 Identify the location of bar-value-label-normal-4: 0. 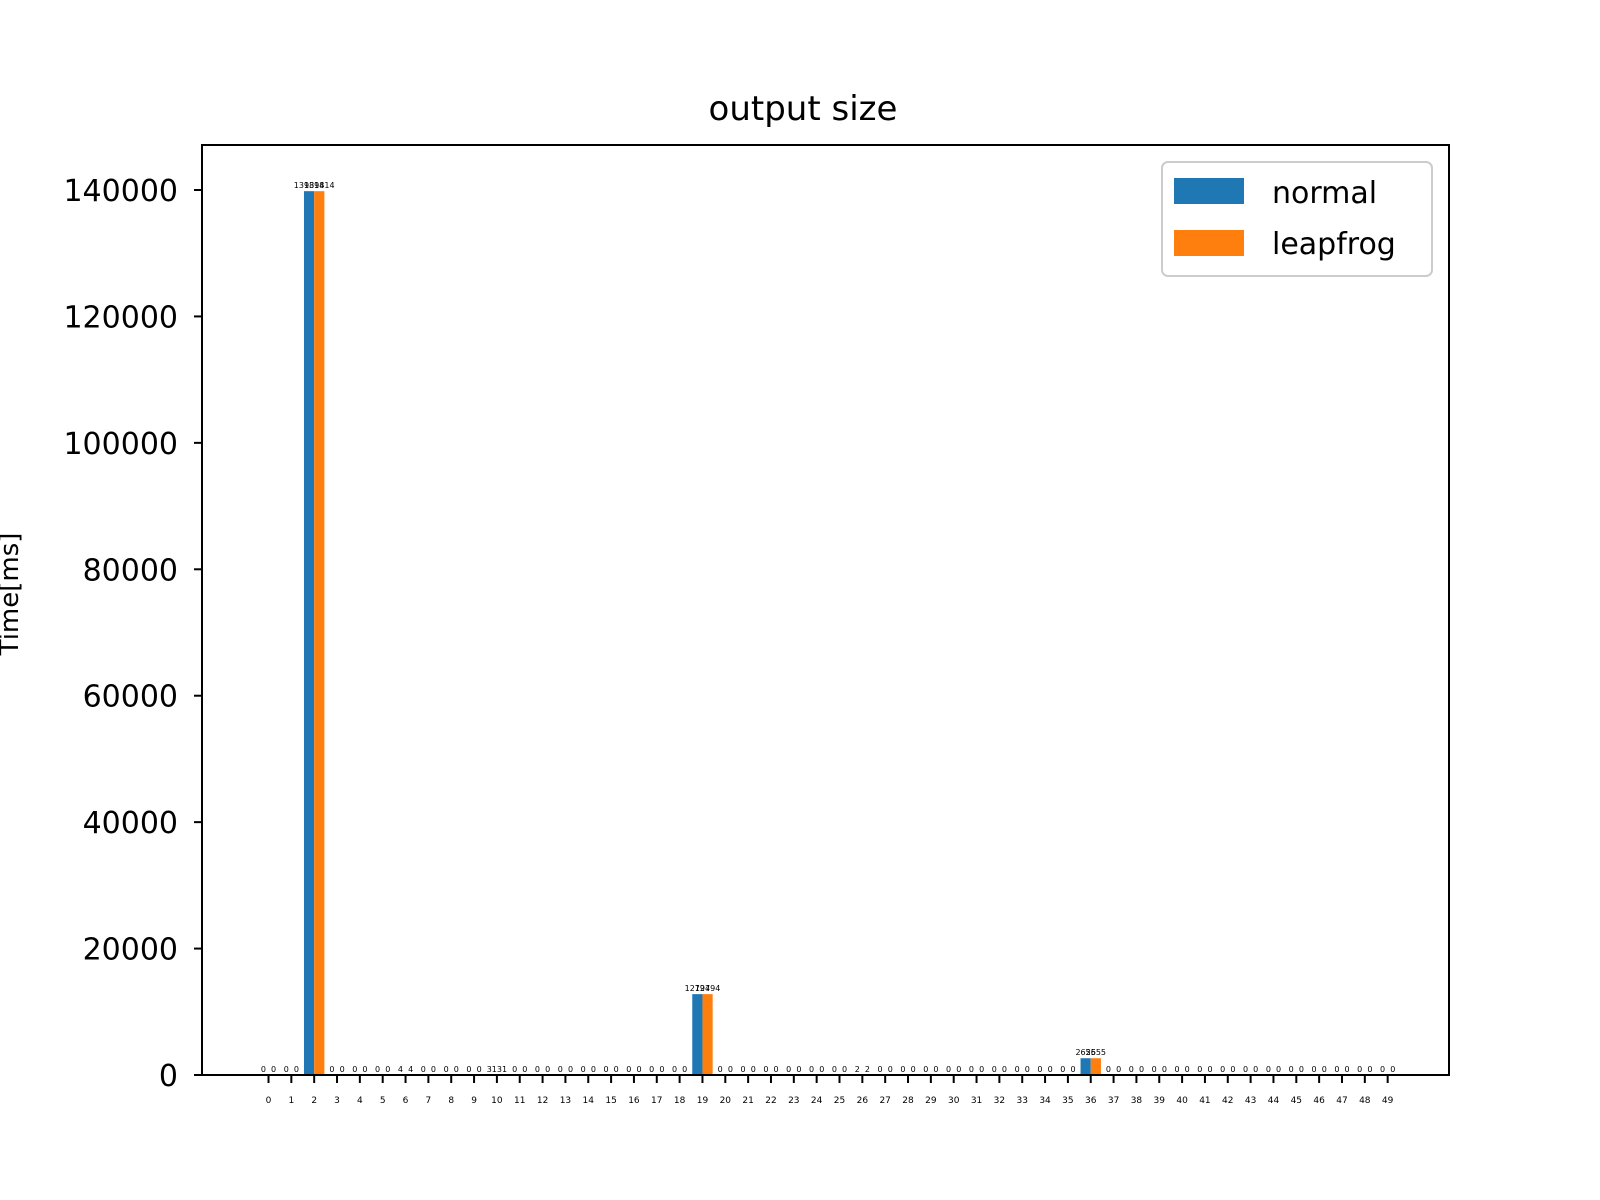
(354, 1069).